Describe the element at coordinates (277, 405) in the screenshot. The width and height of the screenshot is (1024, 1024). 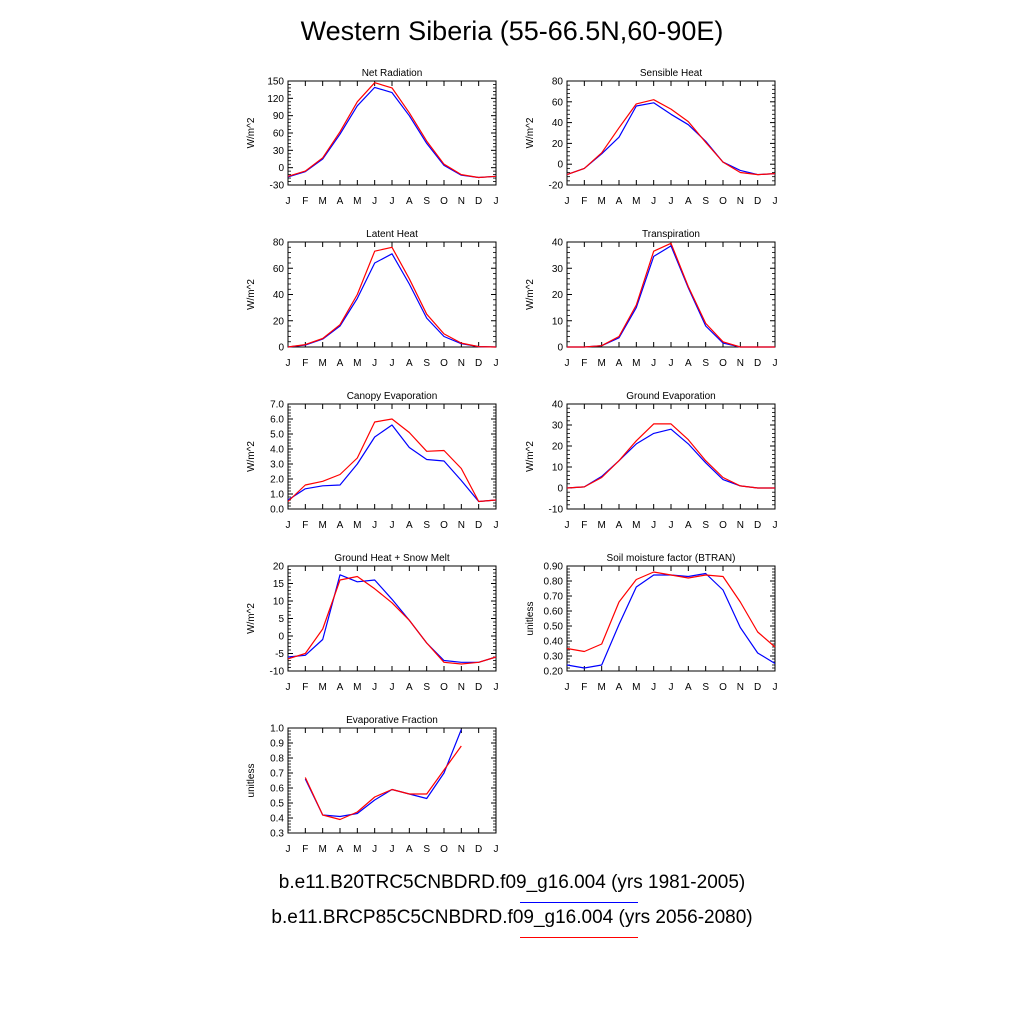
I see `y-tick-label: 7.0` at that location.